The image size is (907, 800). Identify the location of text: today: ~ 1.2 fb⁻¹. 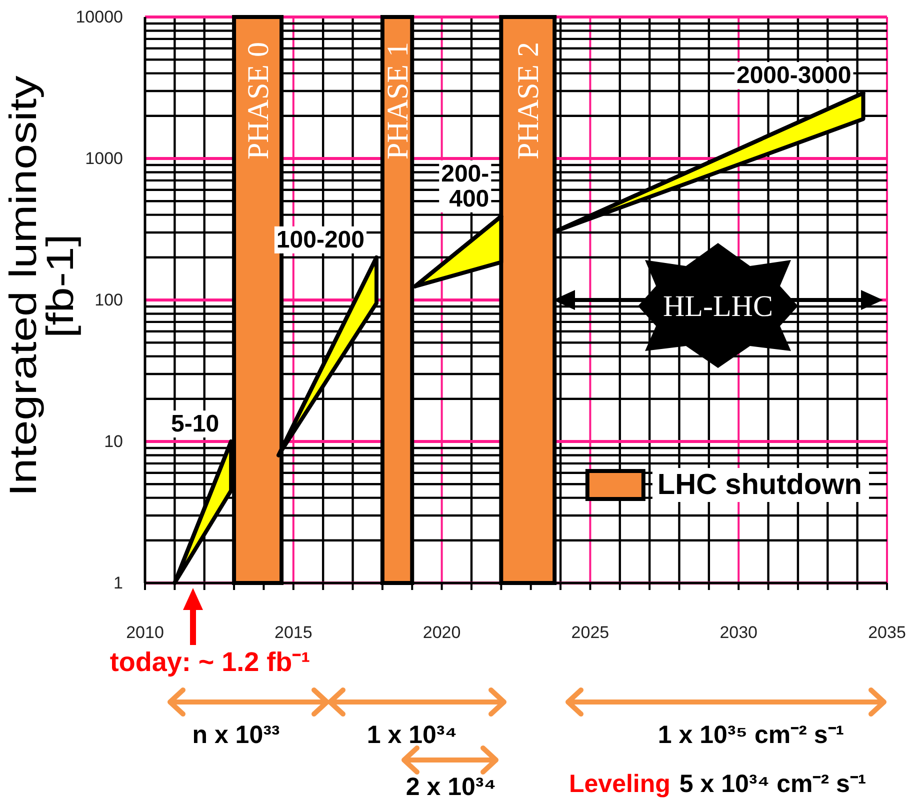
(210, 662).